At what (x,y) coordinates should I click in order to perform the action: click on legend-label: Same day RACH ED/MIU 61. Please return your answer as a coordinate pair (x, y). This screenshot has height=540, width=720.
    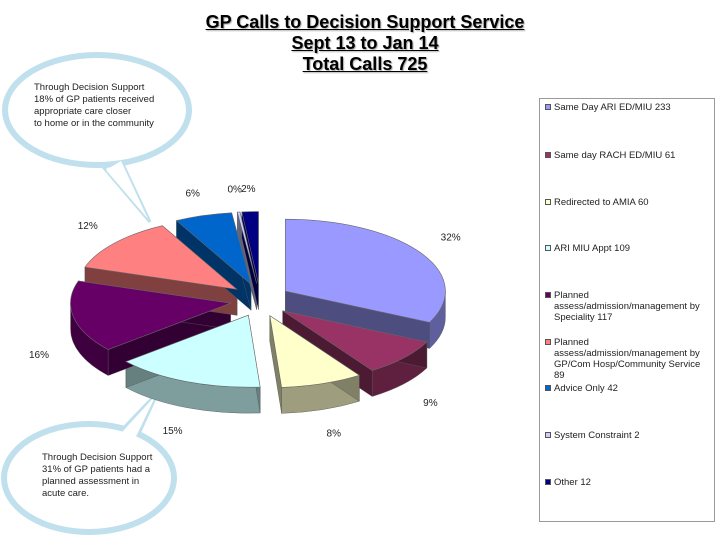
    Looking at the image, I should click on (615, 155).